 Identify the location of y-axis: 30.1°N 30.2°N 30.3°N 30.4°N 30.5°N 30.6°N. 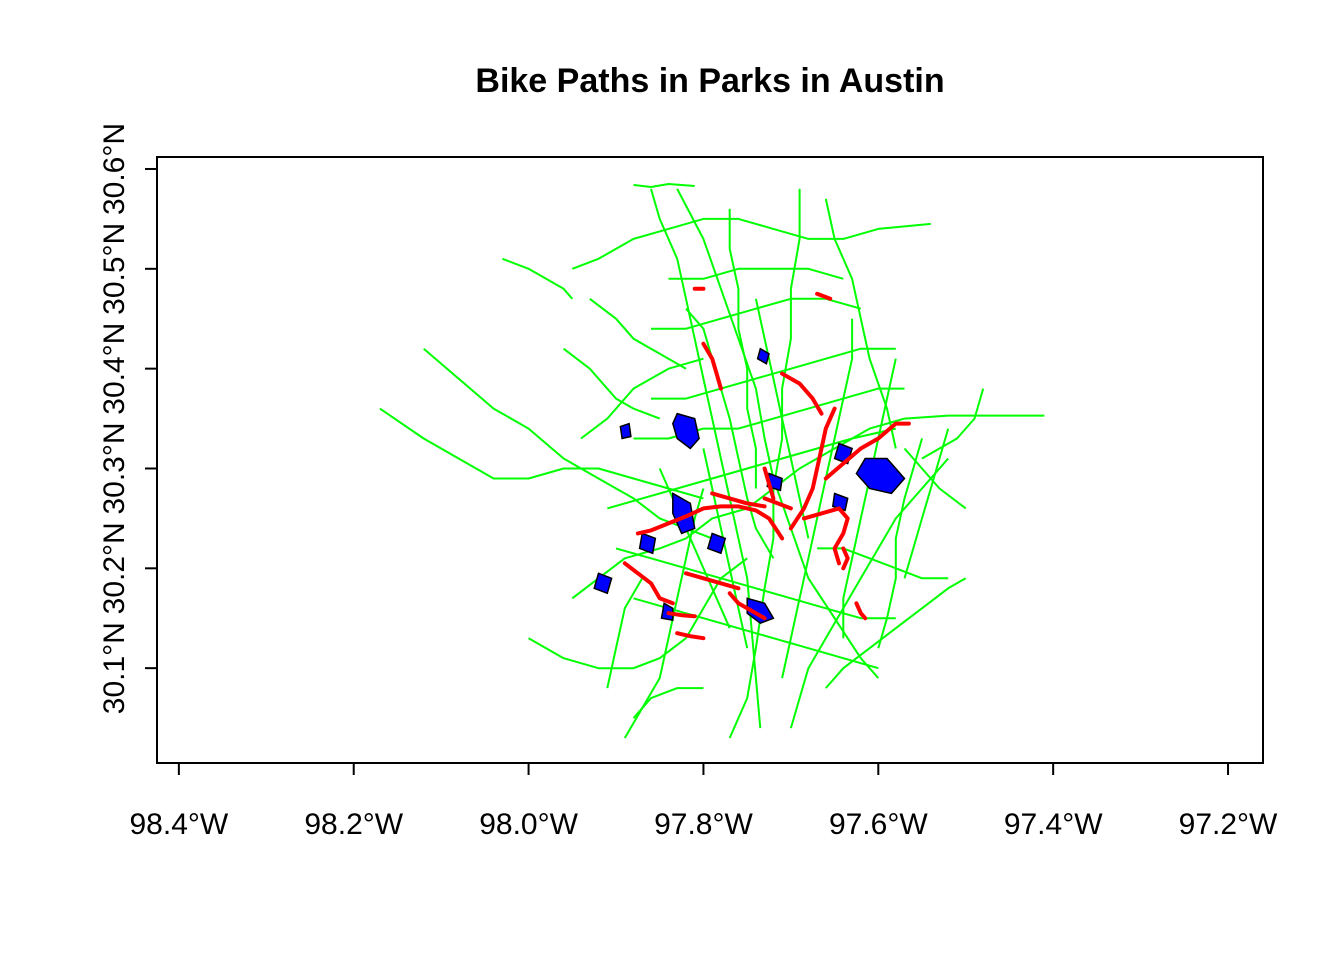
(127, 418).